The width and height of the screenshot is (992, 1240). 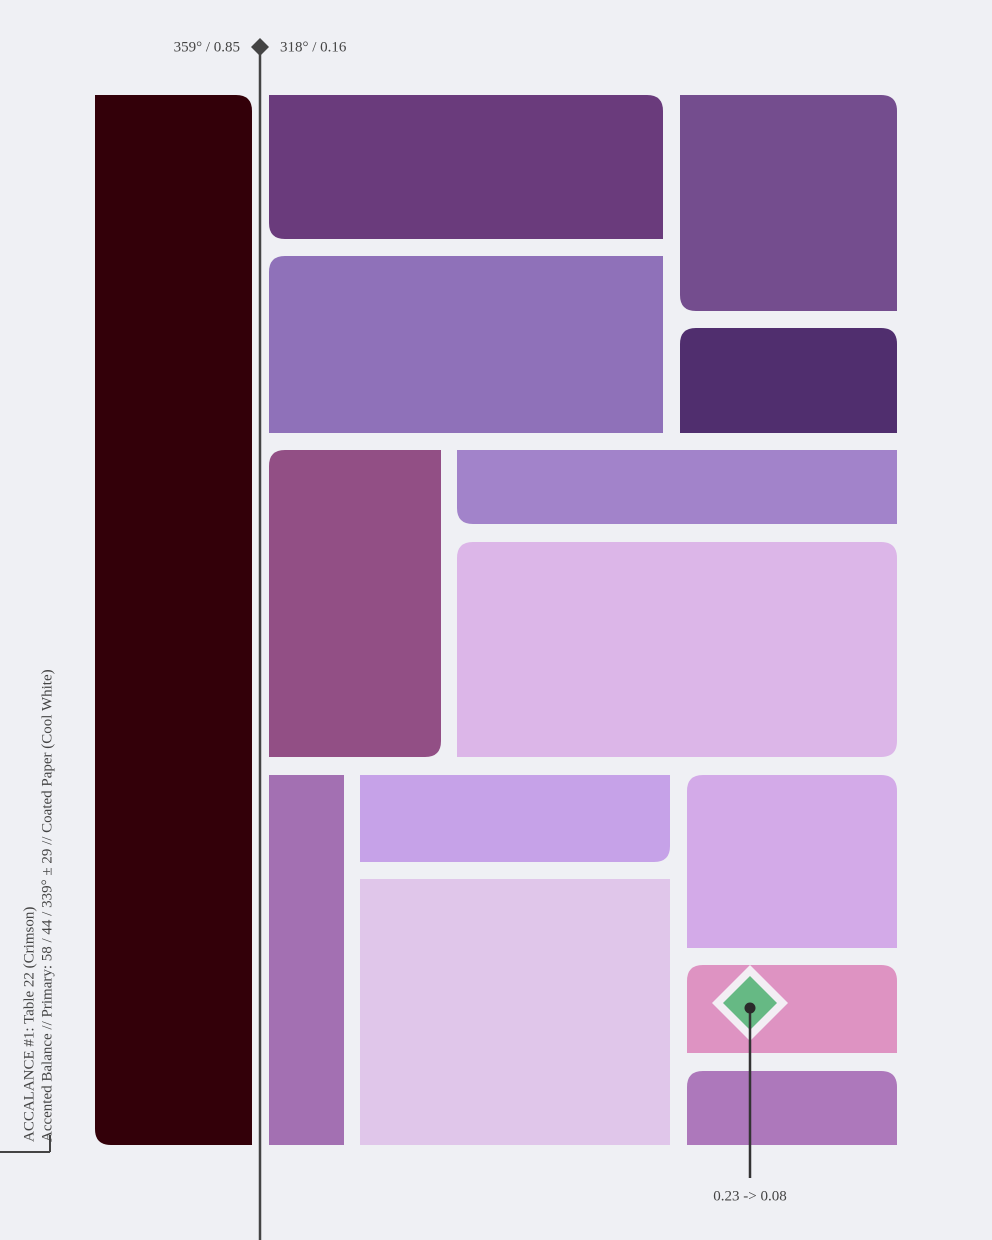 What do you see at coordinates (313, 47) in the screenshot?
I see `right-reading: 318° / 0.16` at bounding box center [313, 47].